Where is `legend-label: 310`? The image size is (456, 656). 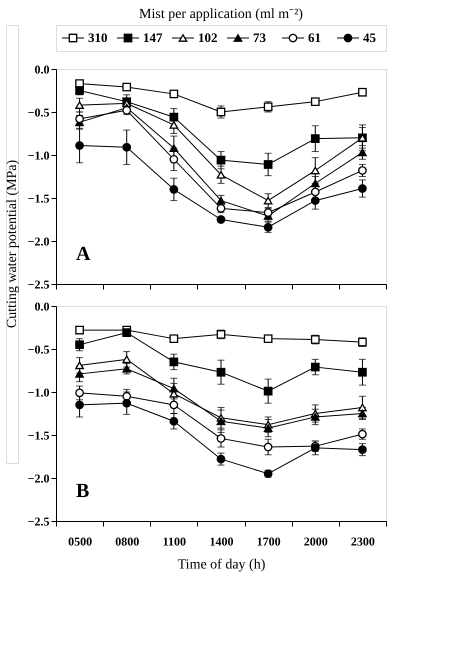 legend-label: 310 is located at coordinates (98, 37).